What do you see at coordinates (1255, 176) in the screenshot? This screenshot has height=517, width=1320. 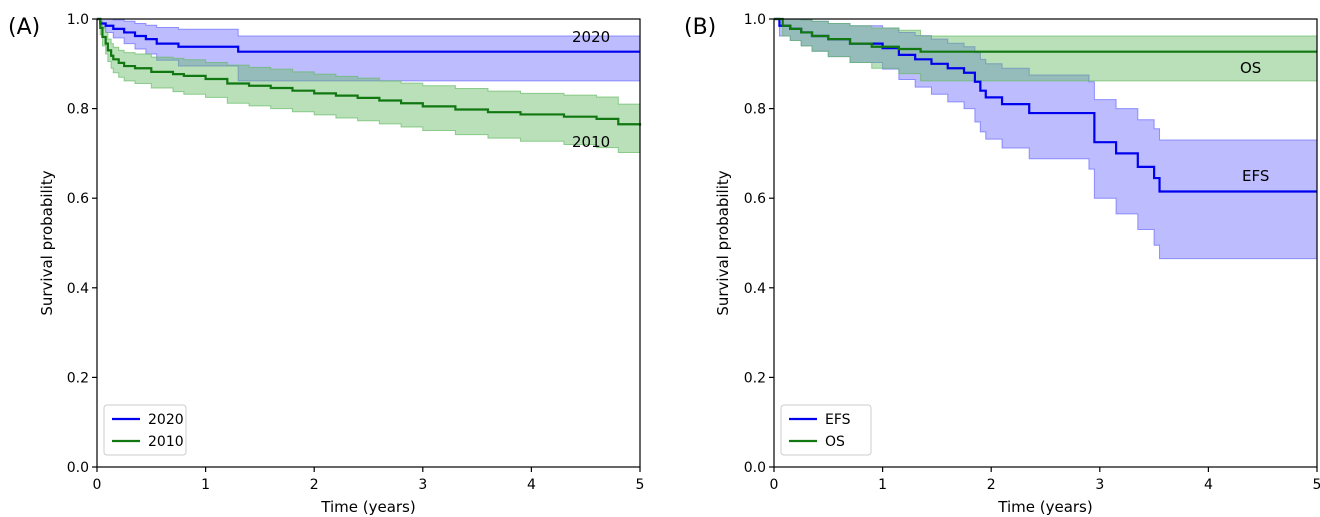 I see `series-label-efs: EFS` at bounding box center [1255, 176].